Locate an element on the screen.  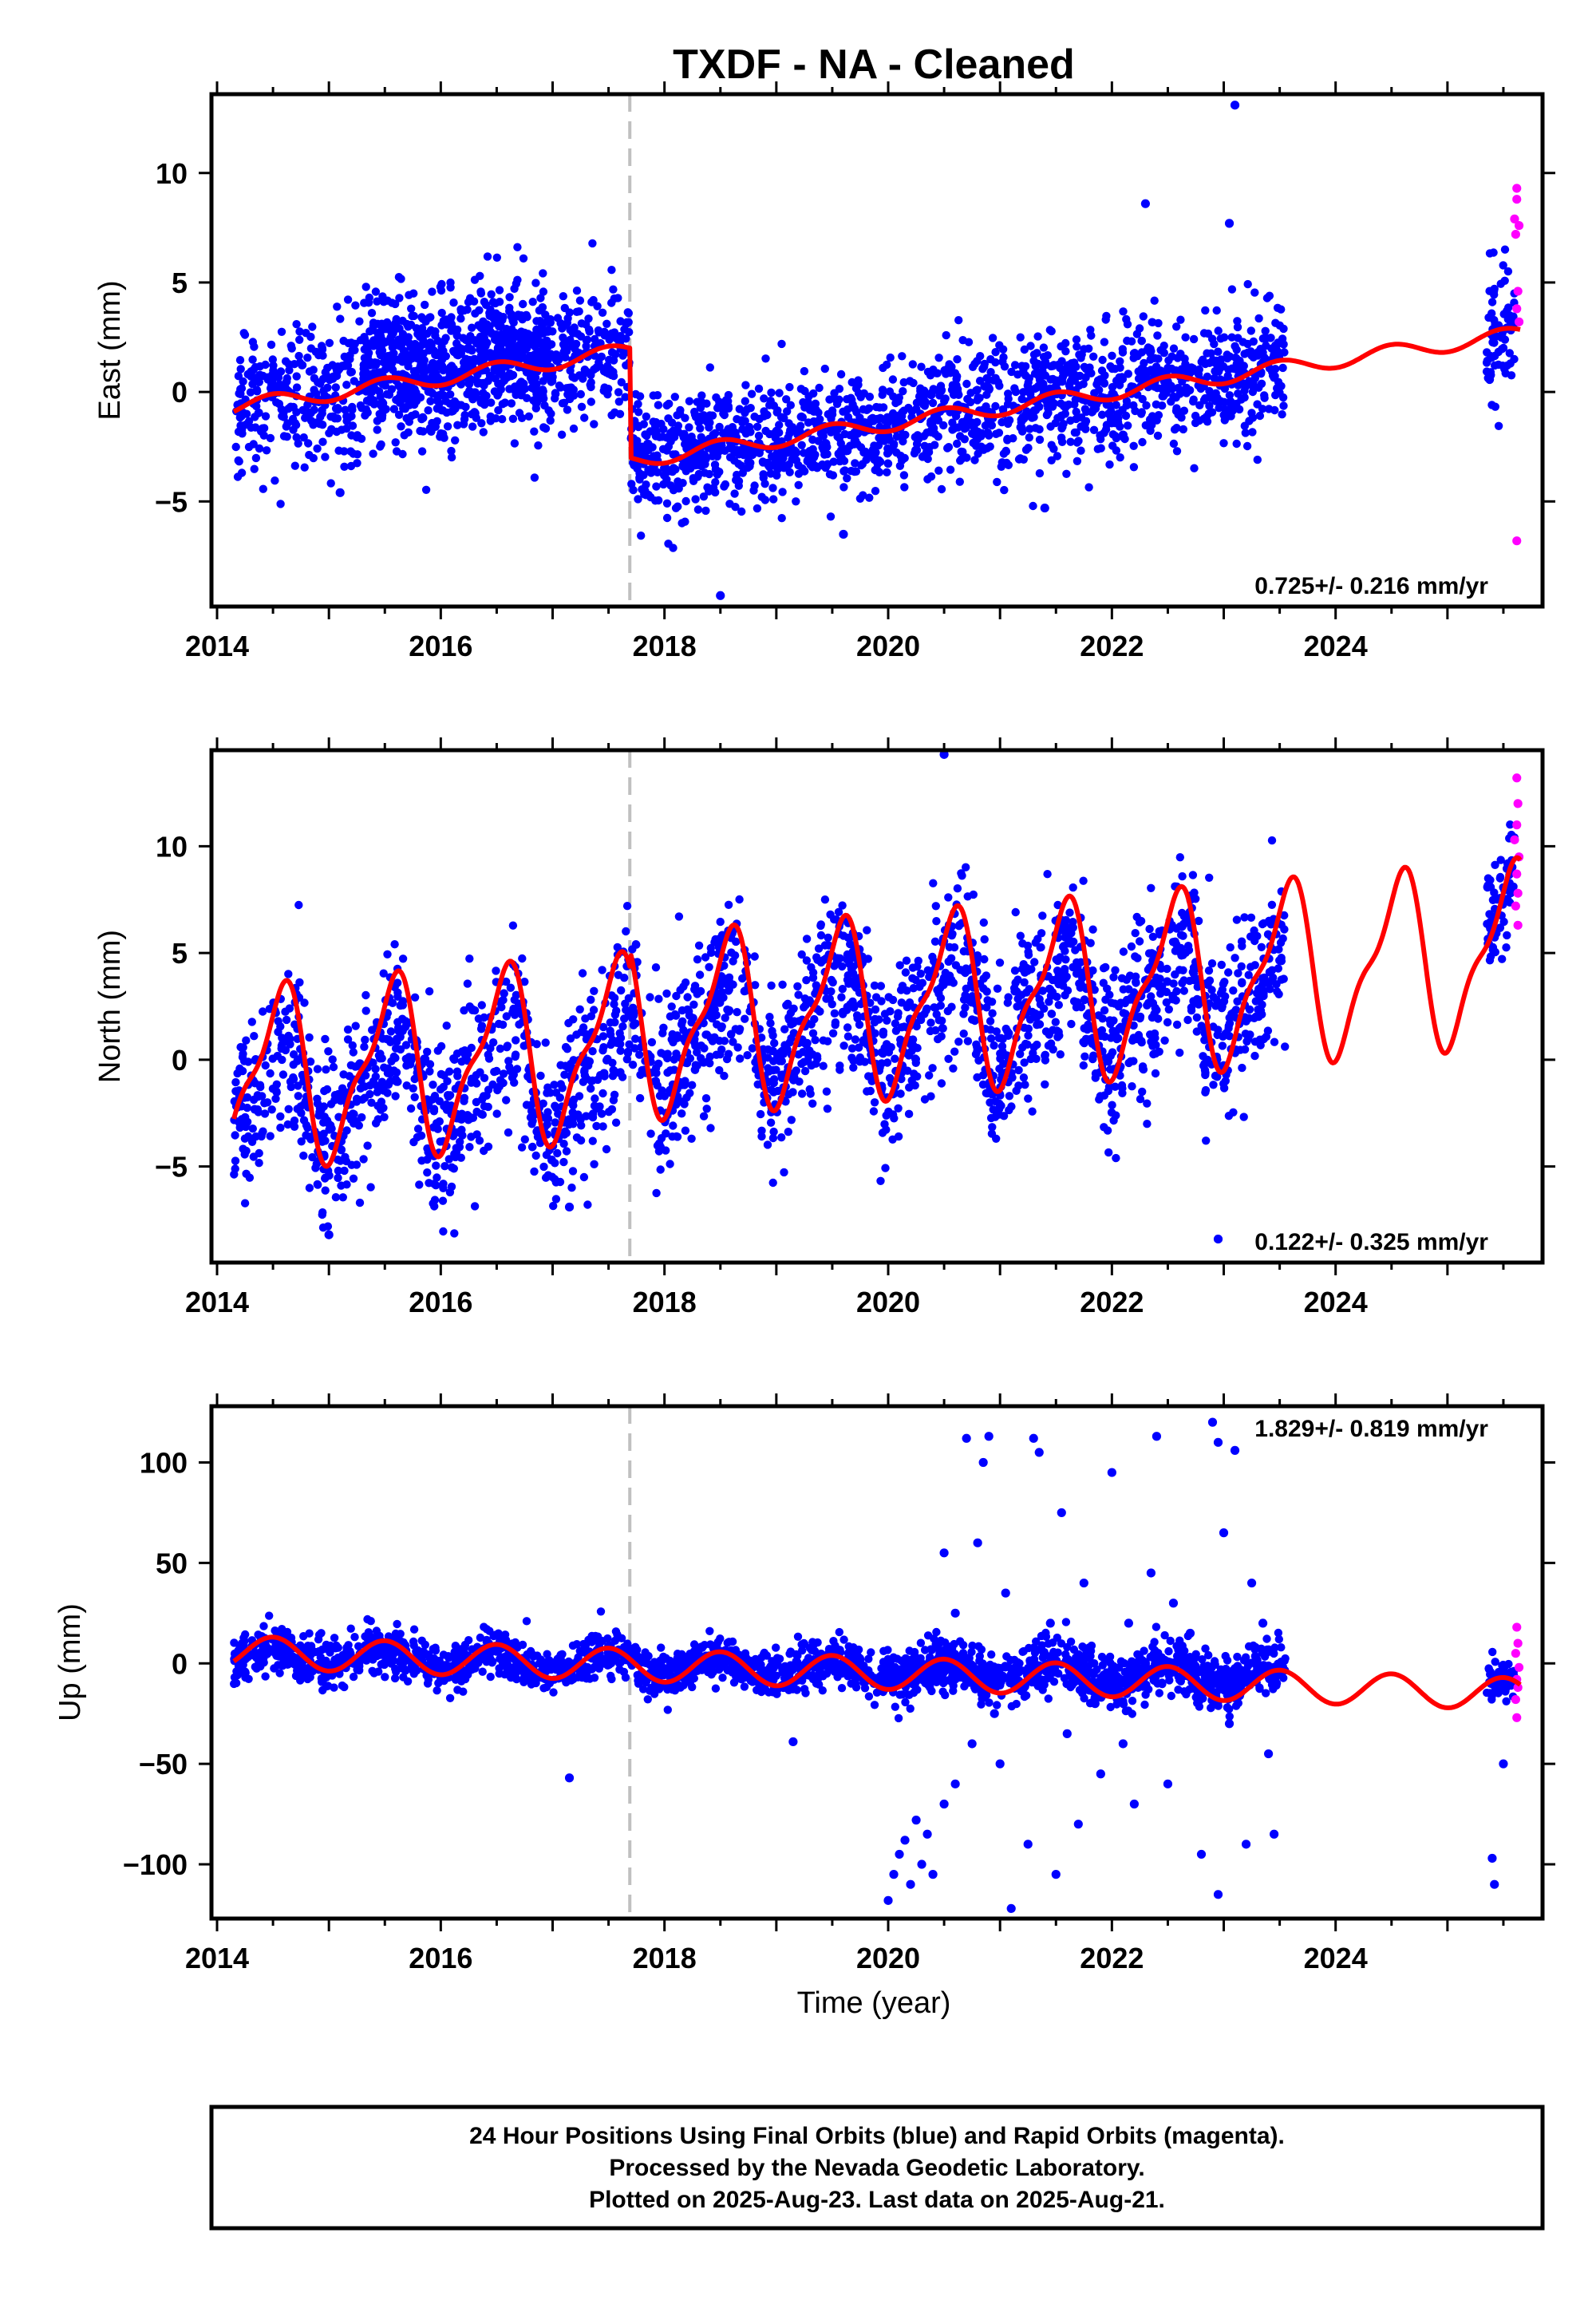
y-tick-label: 10 is located at coordinates (172, 173).